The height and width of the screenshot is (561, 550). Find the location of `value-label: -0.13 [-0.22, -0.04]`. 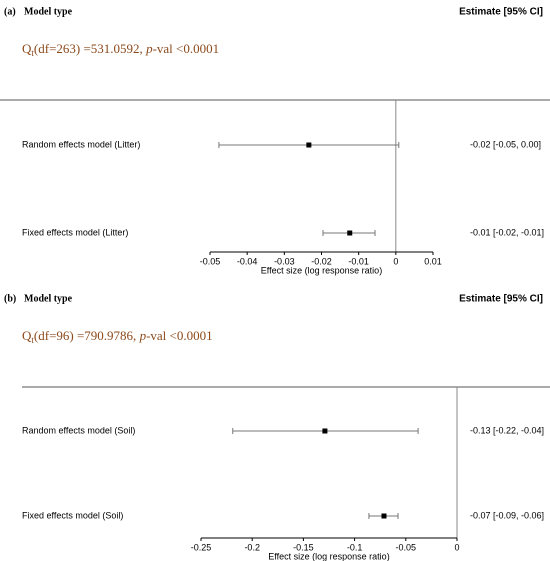

value-label: -0.13 [-0.22, -0.04] is located at coordinates (507, 430).